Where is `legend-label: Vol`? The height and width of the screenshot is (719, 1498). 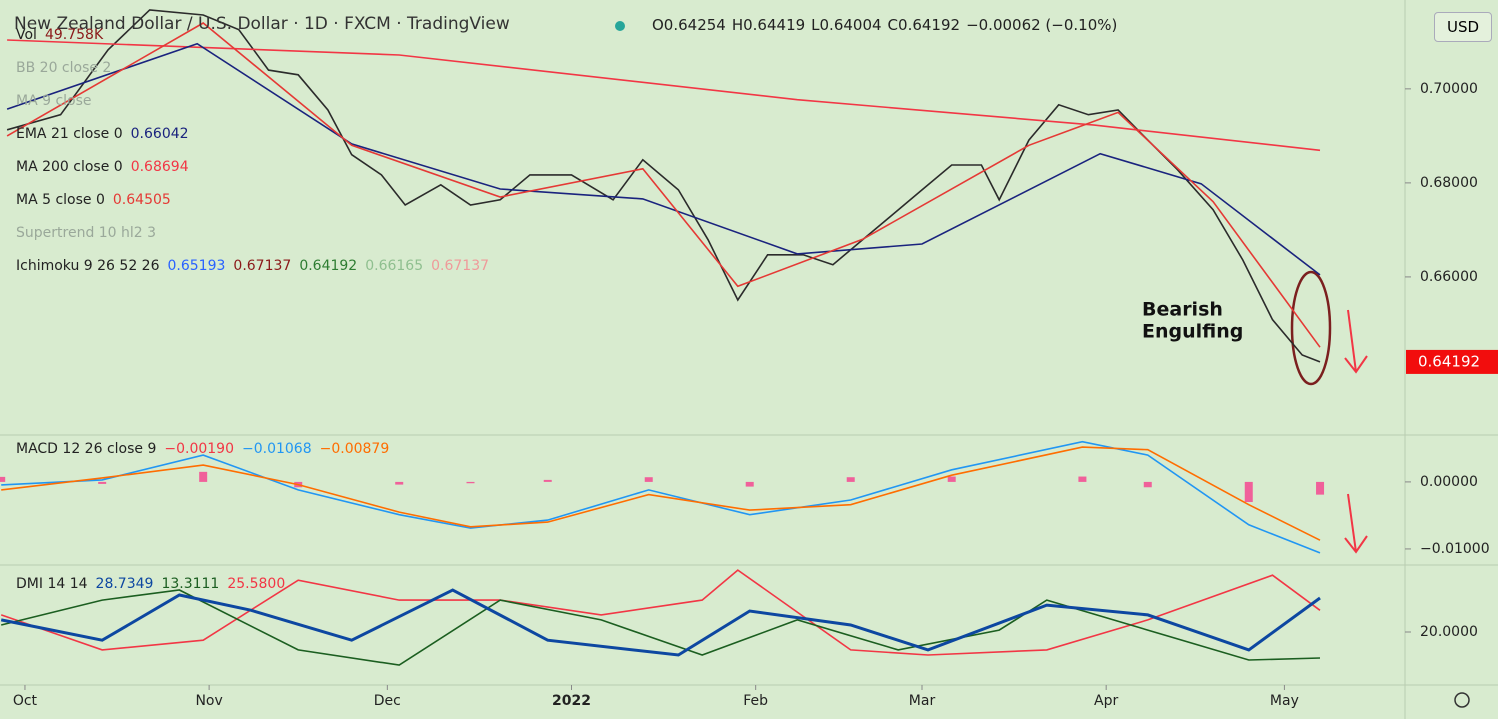 legend-label: Vol is located at coordinates (26, 35).